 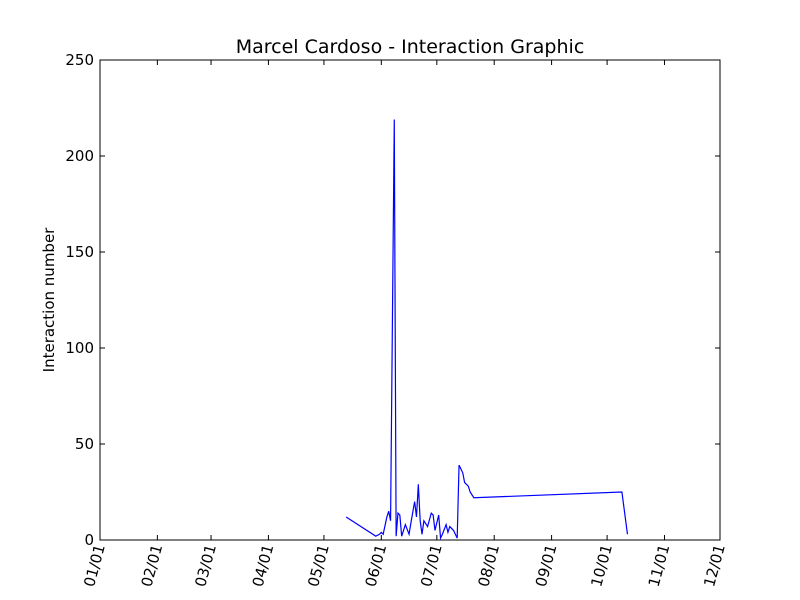 What do you see at coordinates (79, 60) in the screenshot?
I see `y-tick-label: 250` at bounding box center [79, 60].